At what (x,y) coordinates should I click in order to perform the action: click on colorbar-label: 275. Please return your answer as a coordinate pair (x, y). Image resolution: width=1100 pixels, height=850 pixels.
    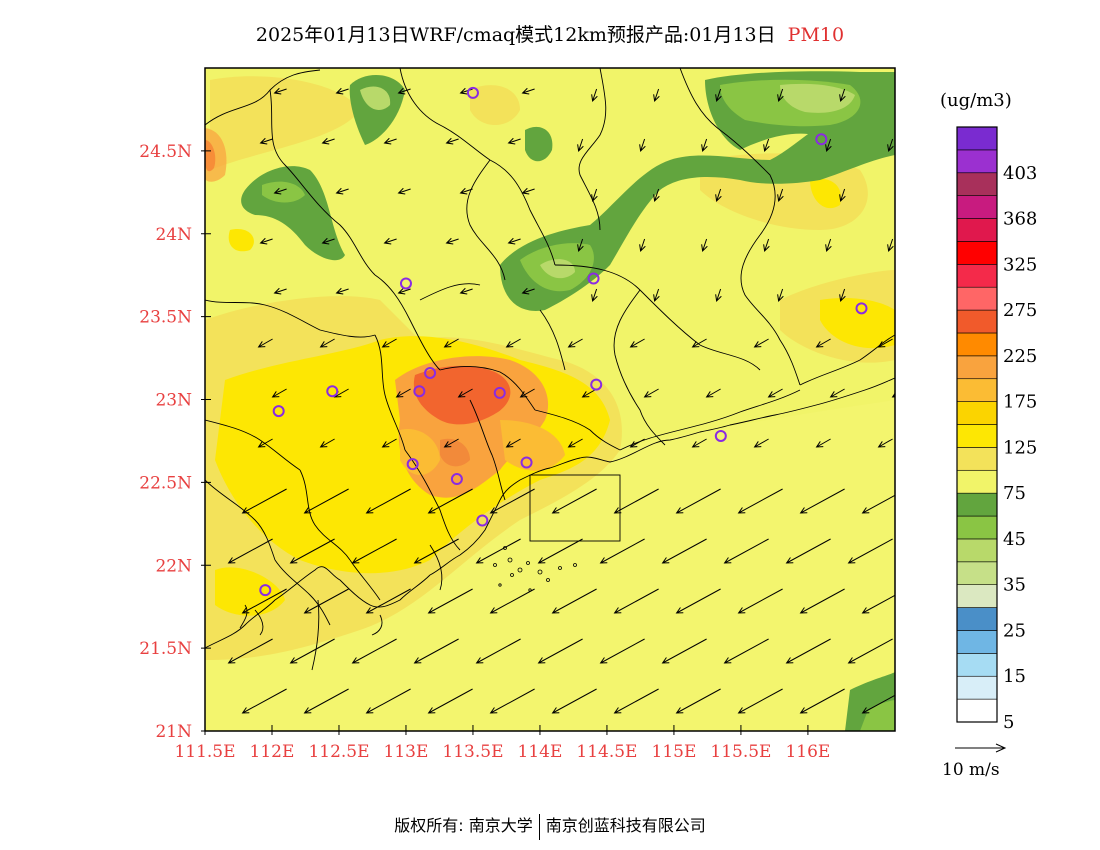
    Looking at the image, I should click on (1020, 310).